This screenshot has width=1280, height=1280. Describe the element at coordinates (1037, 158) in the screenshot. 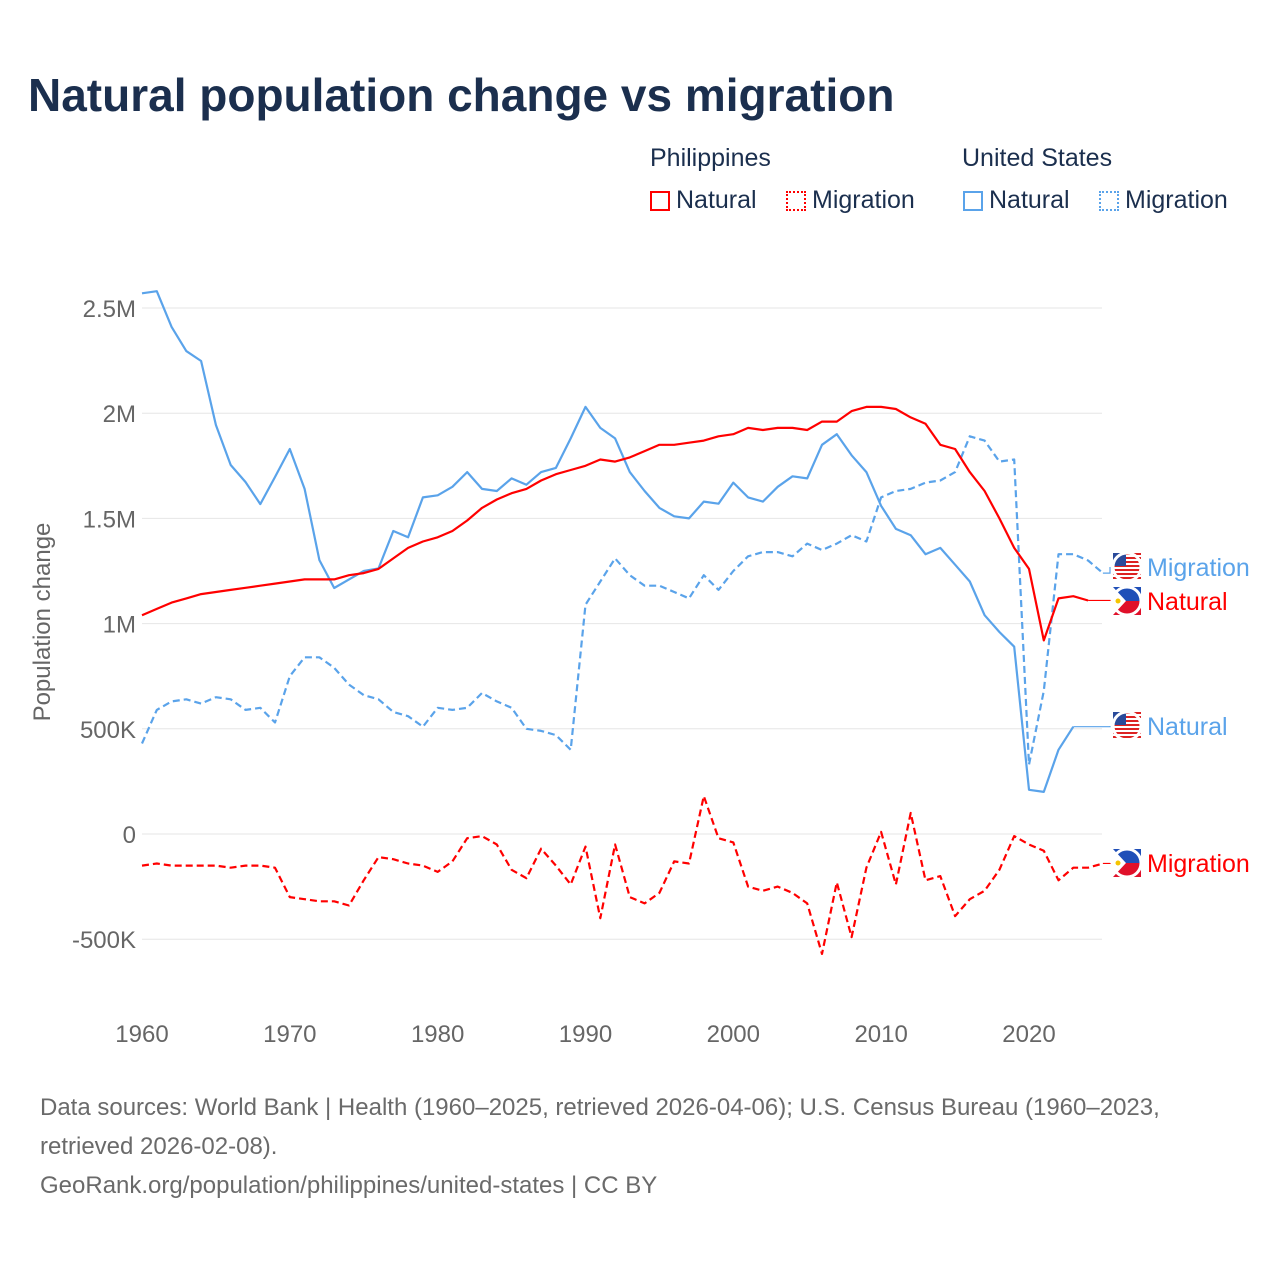

I see `legend-group-united-states: United States` at that location.